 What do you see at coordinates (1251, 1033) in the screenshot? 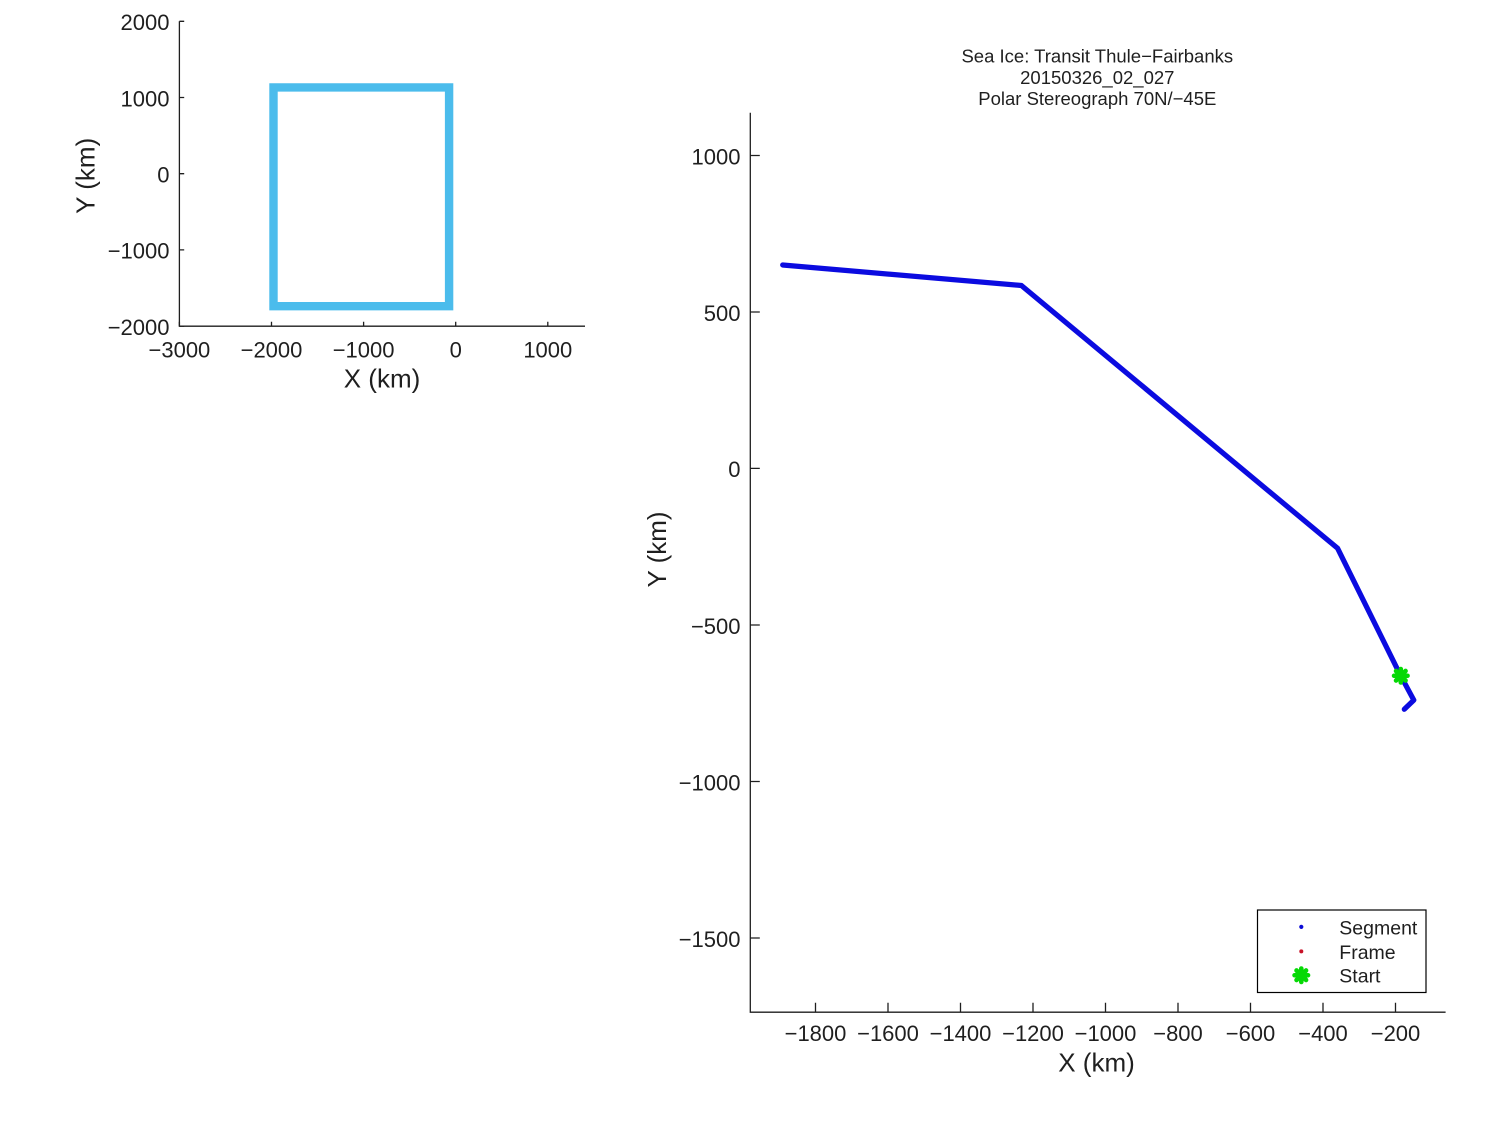
I see `svg-text: −600` at bounding box center [1251, 1033].